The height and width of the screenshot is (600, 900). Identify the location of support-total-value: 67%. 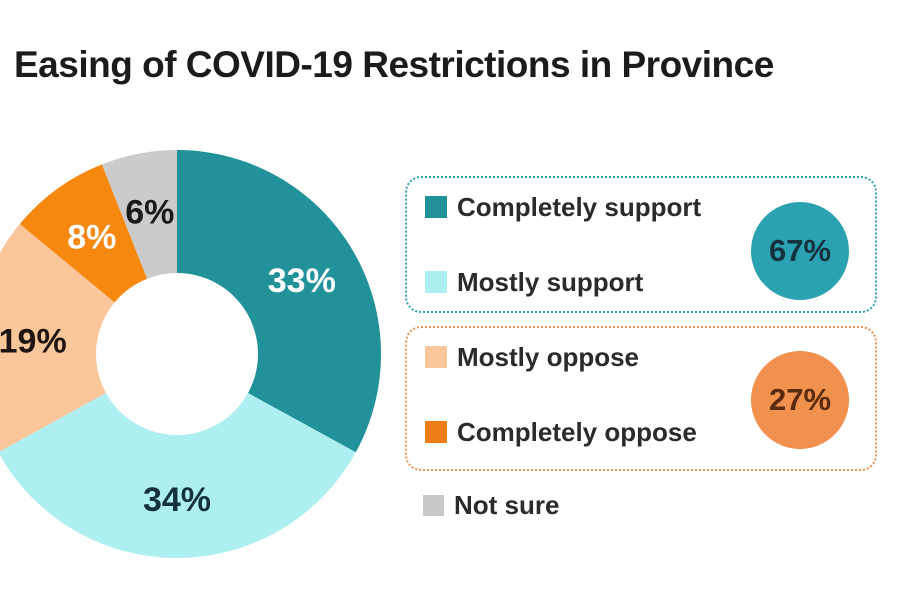
(800, 250).